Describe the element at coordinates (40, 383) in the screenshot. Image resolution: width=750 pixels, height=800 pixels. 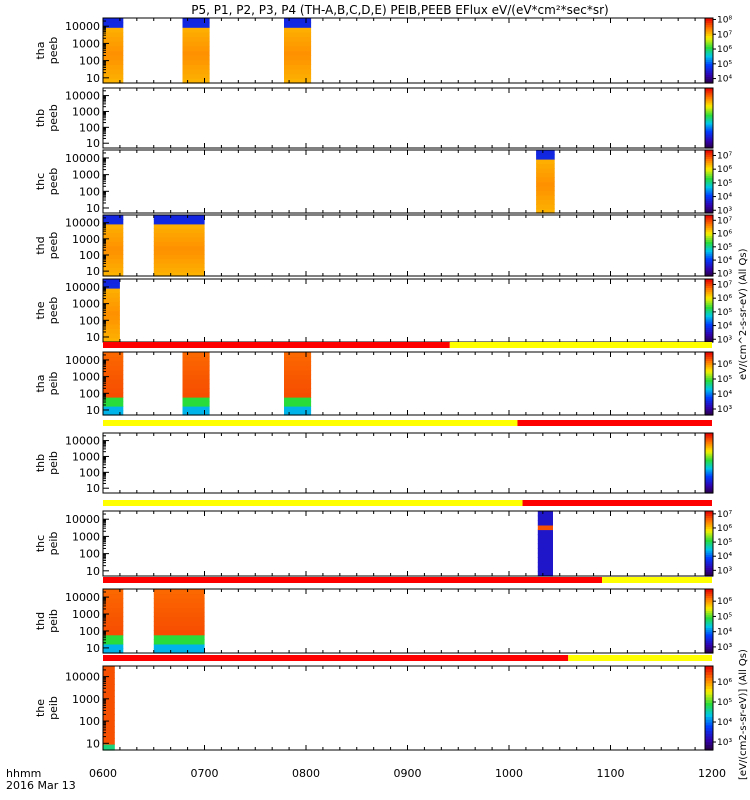
I see `panel-ylabel: tha` at that location.